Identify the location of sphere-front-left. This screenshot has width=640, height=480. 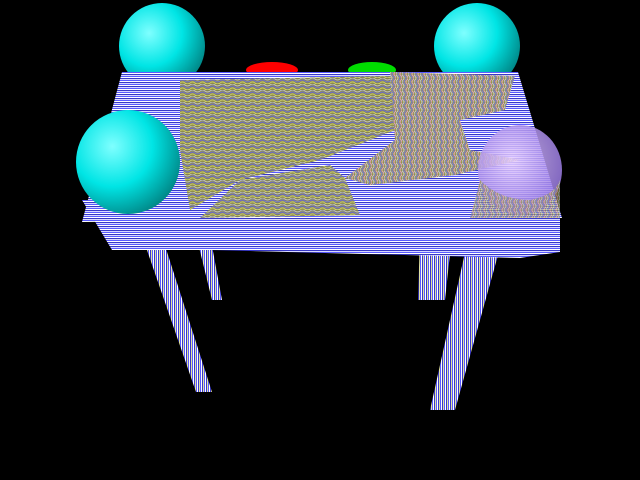
(128, 162).